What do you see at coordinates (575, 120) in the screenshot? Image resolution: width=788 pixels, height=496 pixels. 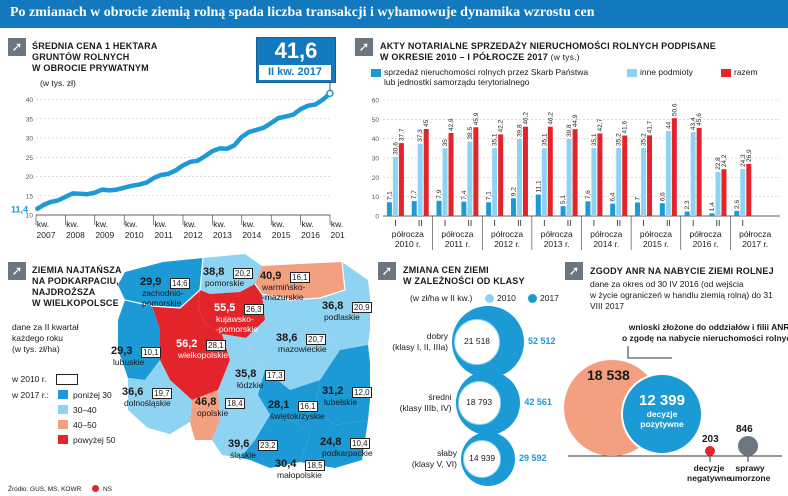 I see `acts-data-label: 44,9` at bounding box center [575, 120].